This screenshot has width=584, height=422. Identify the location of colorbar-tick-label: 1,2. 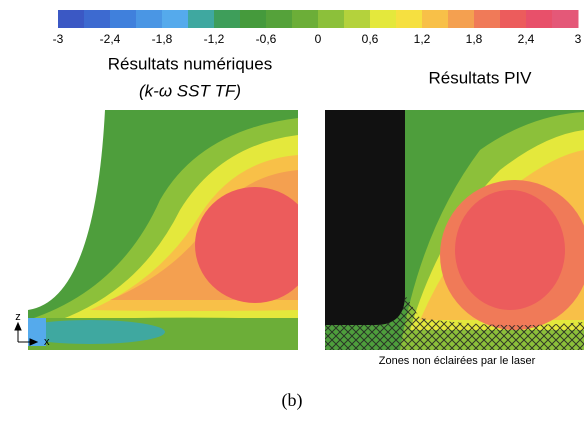
(422, 39).